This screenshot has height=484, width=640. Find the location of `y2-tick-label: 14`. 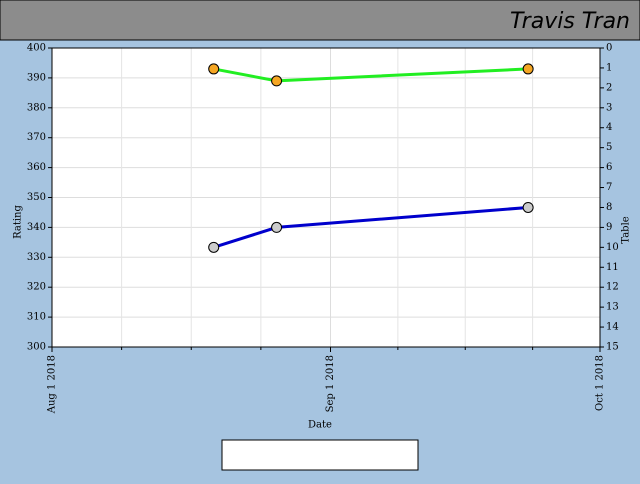

y2-tick-label: 14 is located at coordinates (612, 327).